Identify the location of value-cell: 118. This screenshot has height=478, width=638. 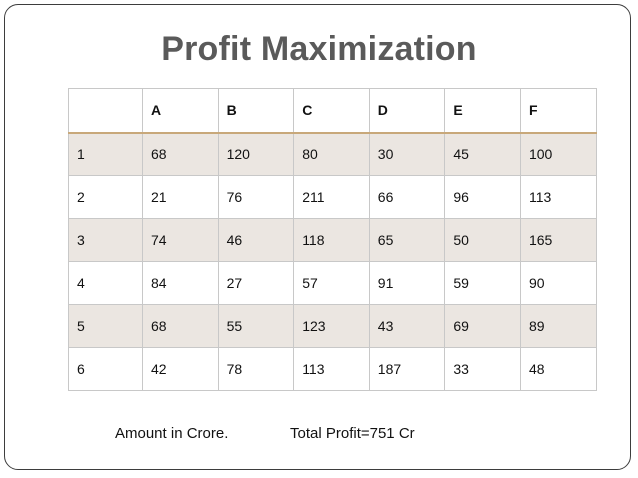
(331, 240).